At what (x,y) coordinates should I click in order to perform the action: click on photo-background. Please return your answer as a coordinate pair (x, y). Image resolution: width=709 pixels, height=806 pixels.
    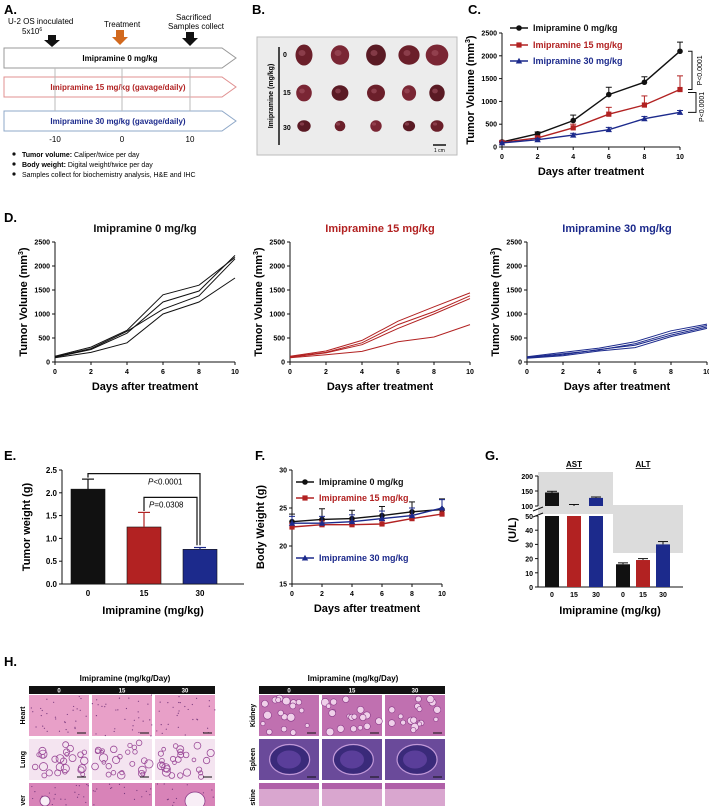
    Looking at the image, I should click on (357, 96).